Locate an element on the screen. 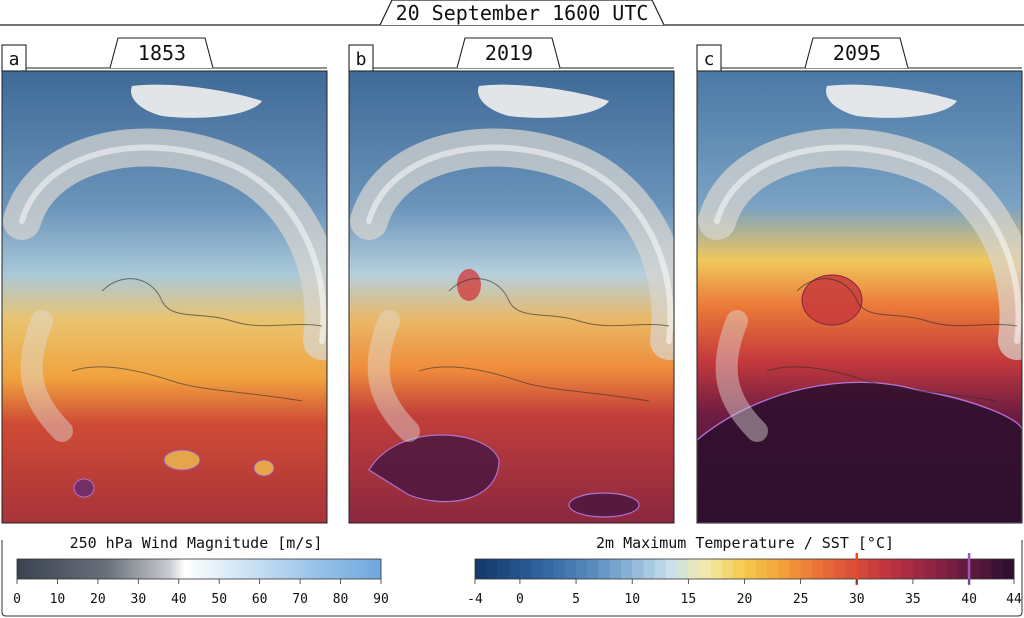 This screenshot has height=618, width=1024. panel-year-b: 2019 is located at coordinates (509, 53).